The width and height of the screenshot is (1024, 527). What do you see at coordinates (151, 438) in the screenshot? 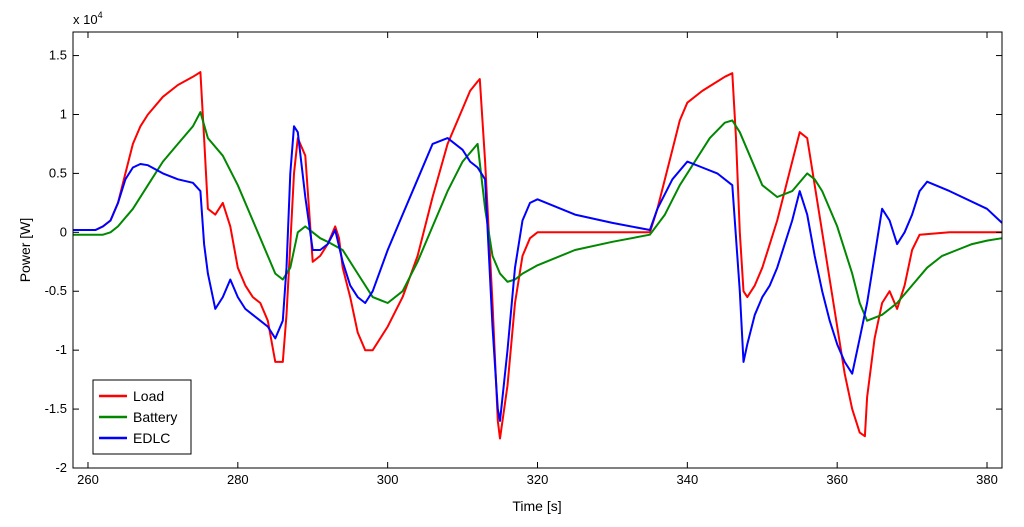
I see `legend-label-edlc: EDLC` at bounding box center [151, 438].